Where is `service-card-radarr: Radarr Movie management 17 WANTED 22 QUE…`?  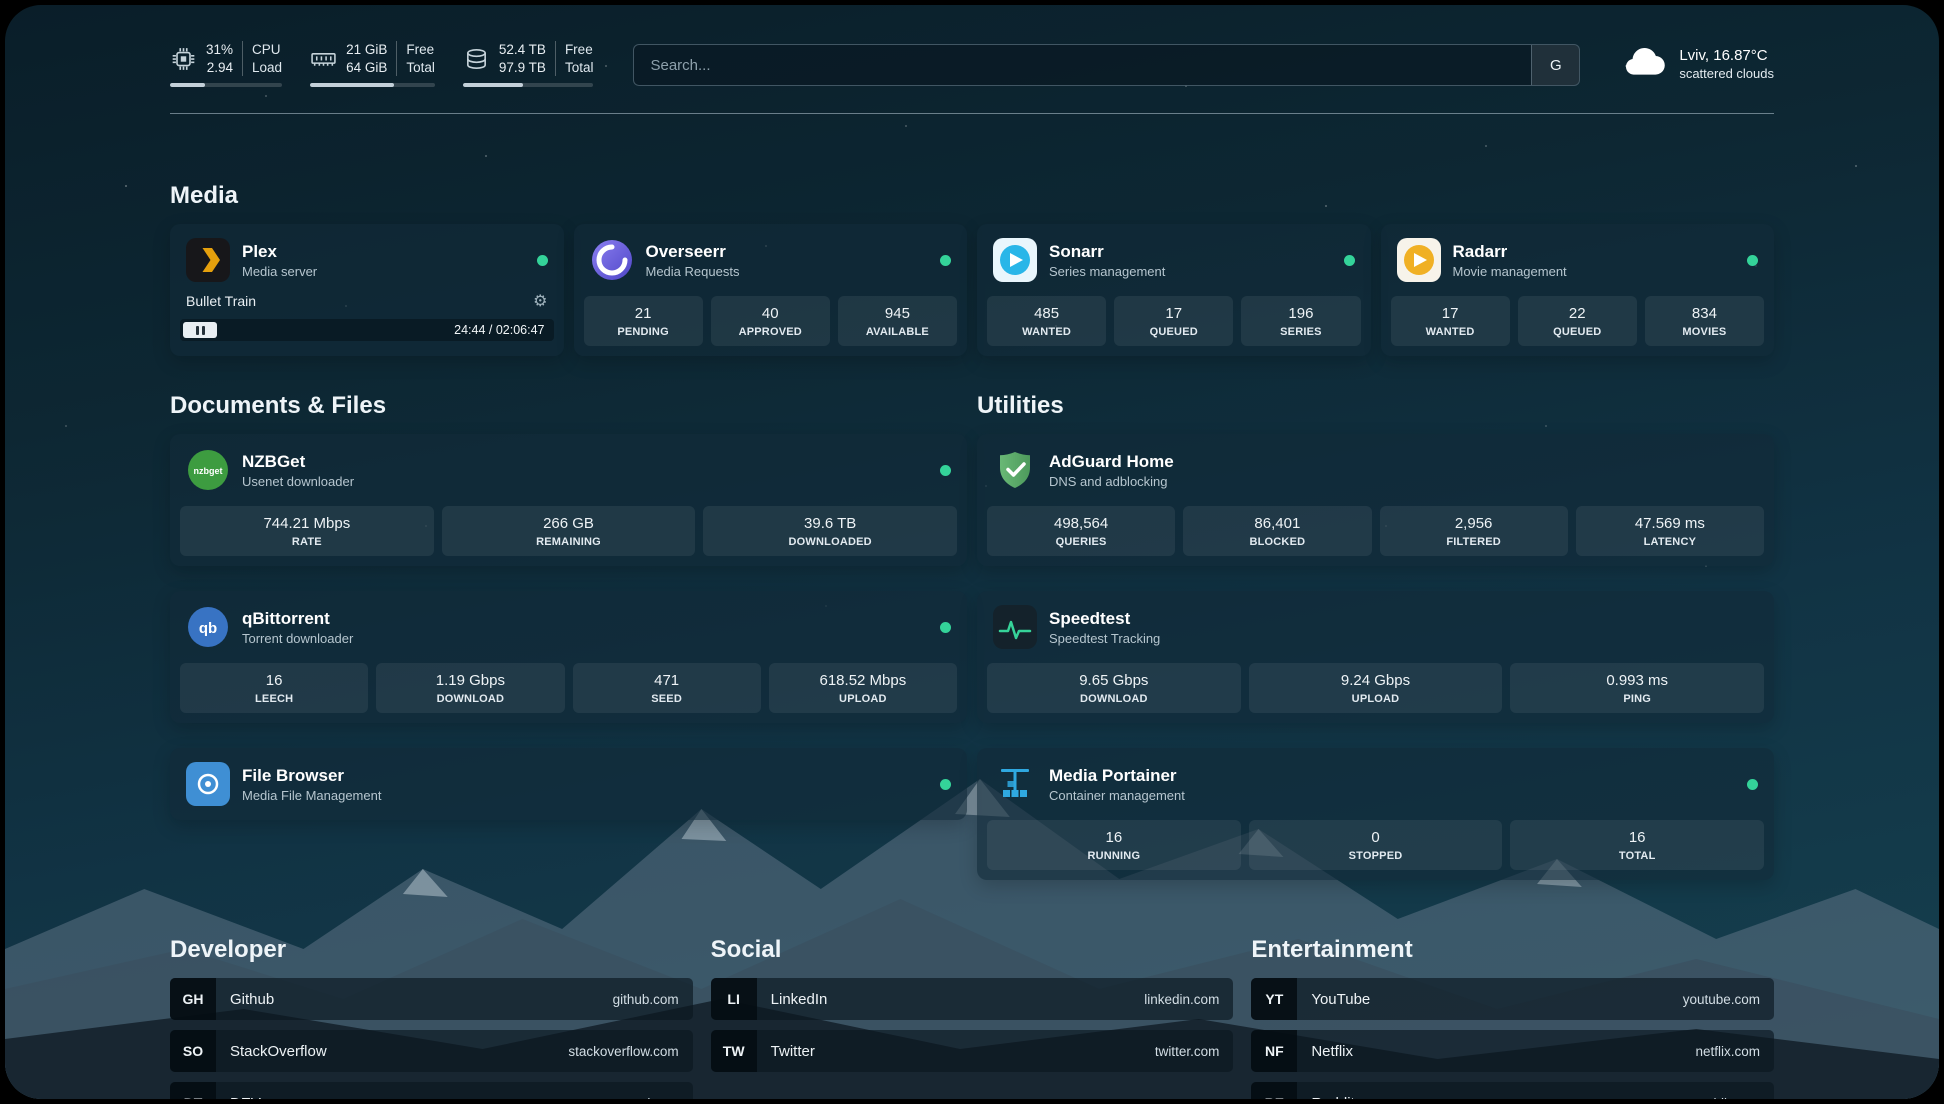
service-card-radarr: Radarr Movie management 17 WANTED 22 QUE… is located at coordinates (1577, 290).